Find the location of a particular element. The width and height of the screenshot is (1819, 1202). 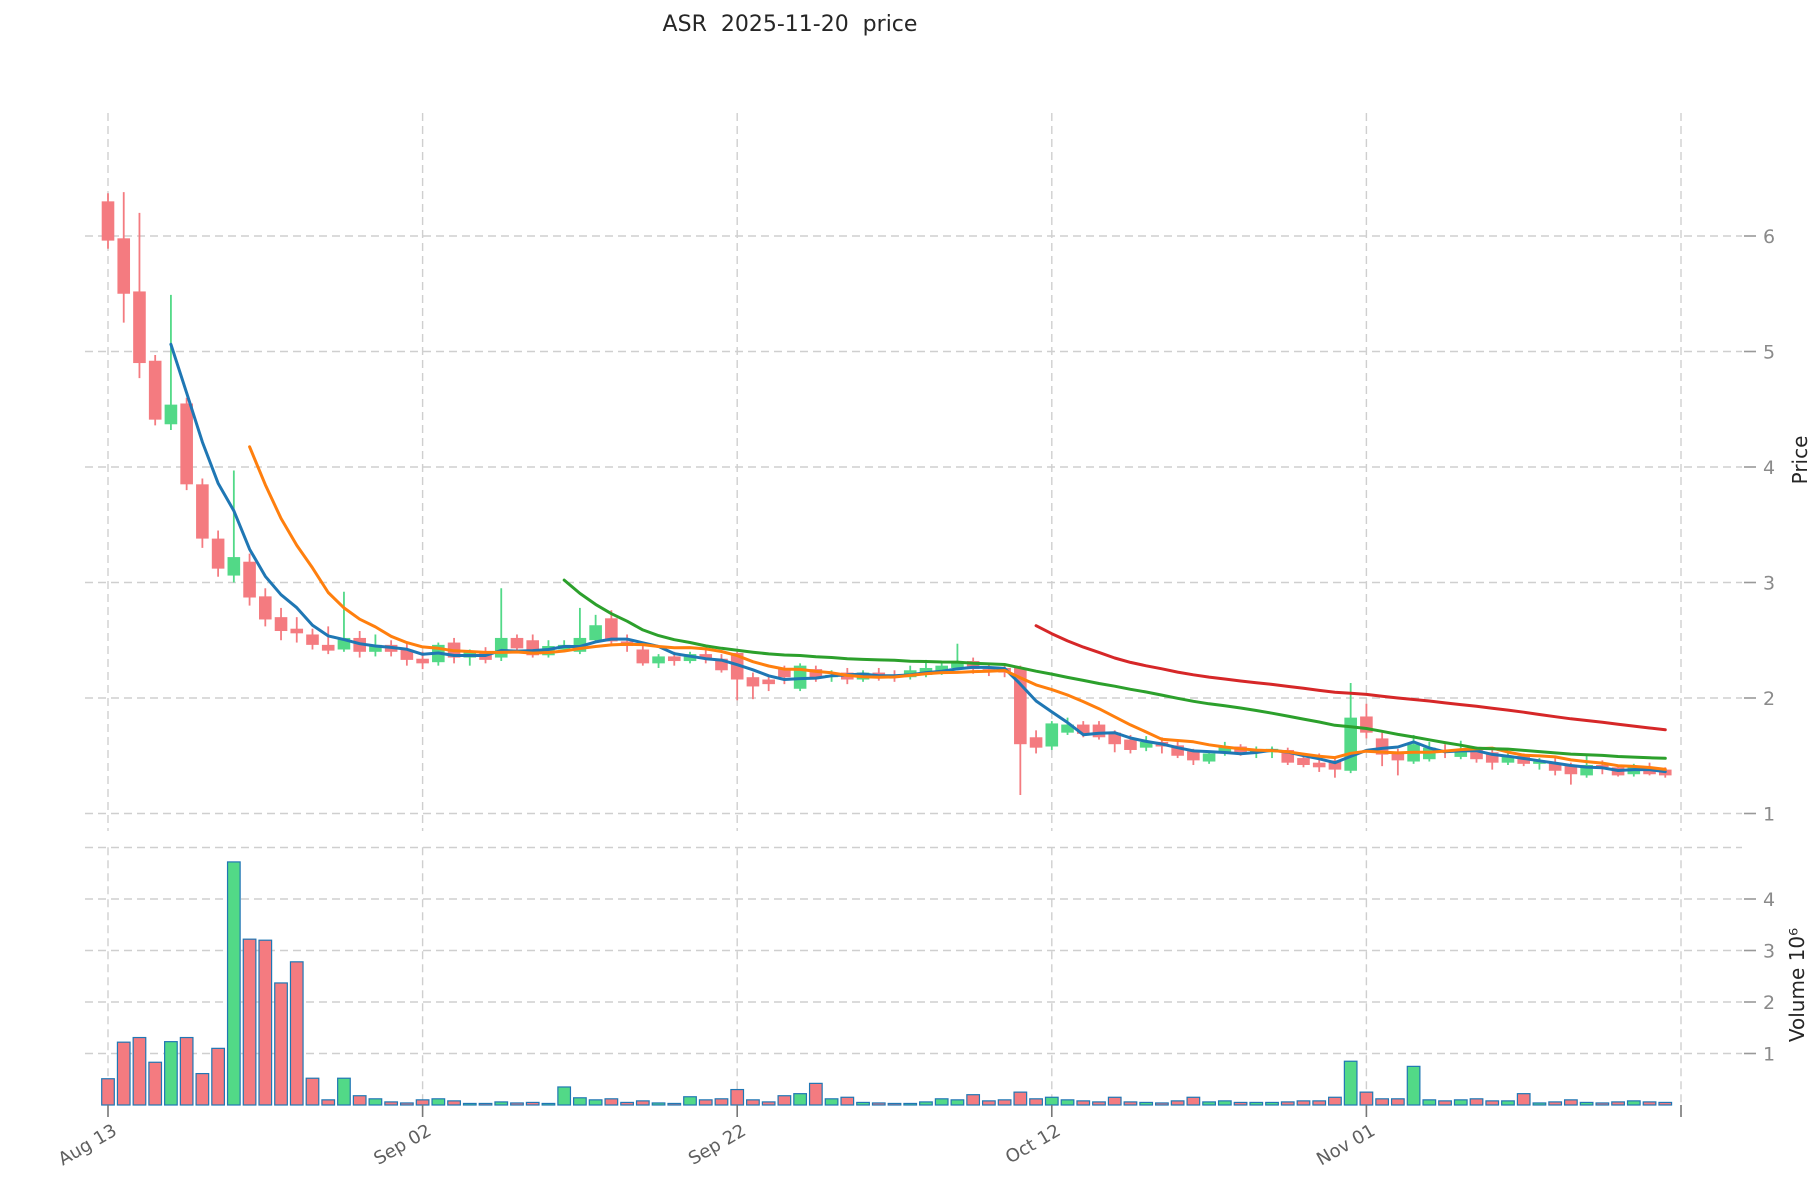

chart-title: ASR 2025-11-20 price is located at coordinates (790, 24).